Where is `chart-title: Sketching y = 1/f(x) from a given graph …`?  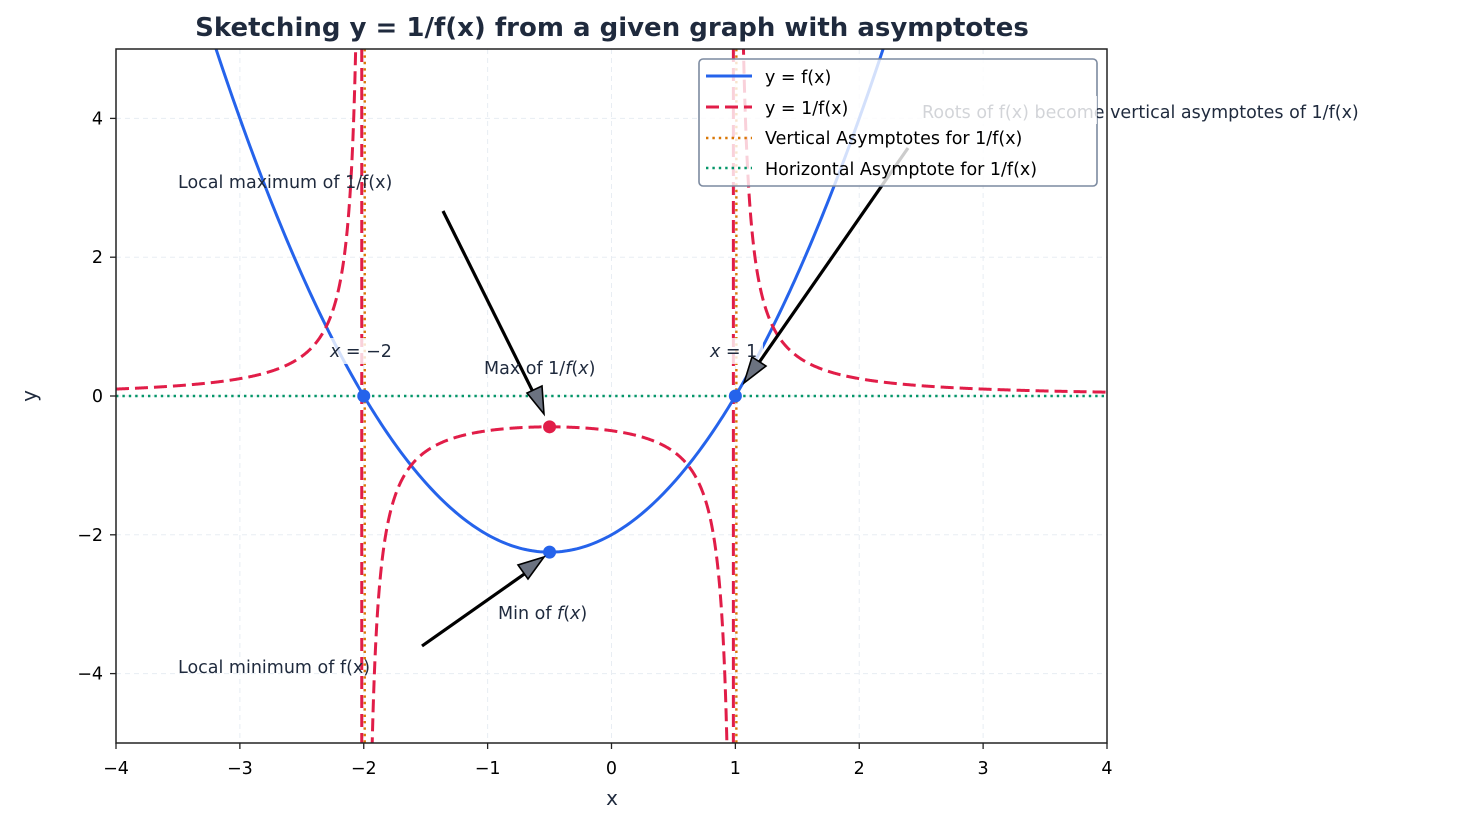
chart-title: Sketching y = 1/f(x) from a given graph … is located at coordinates (612, 28).